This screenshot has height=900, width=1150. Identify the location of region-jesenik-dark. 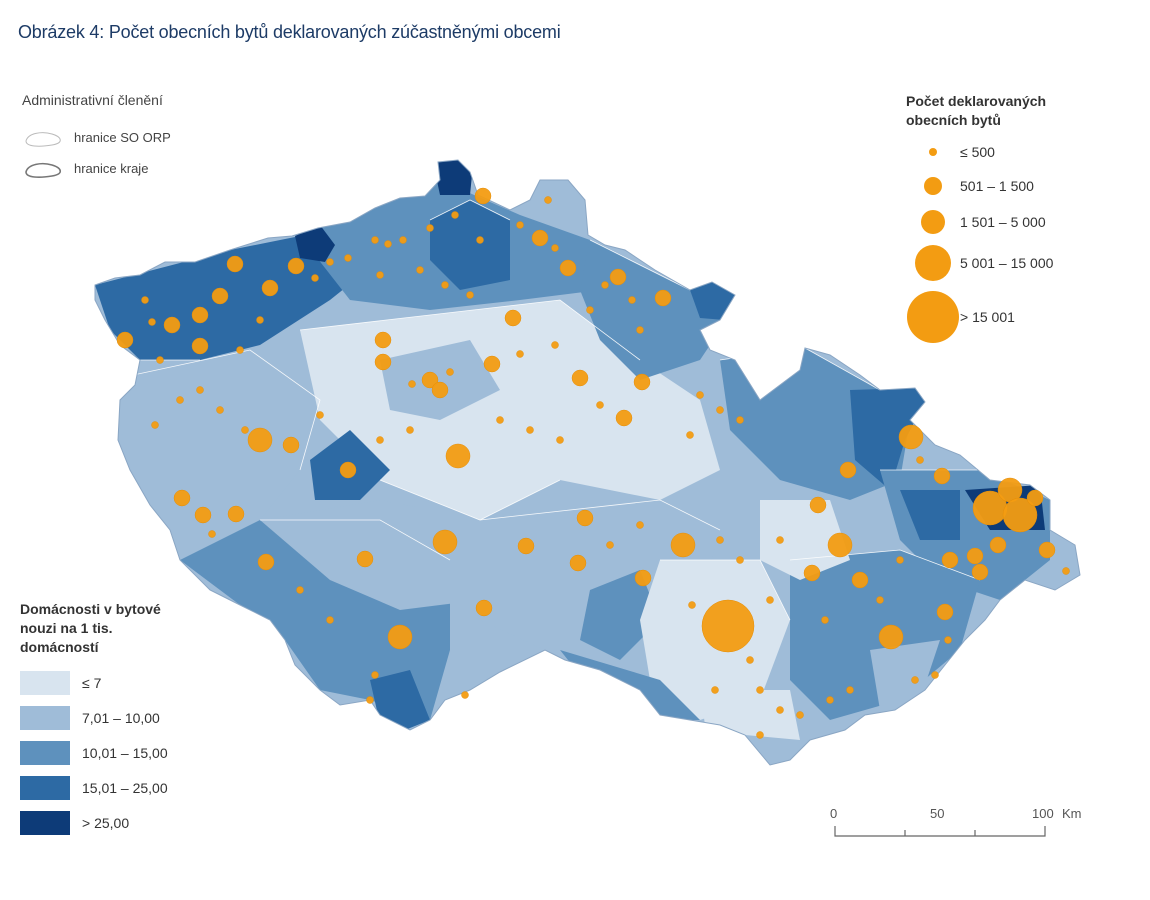
(887, 439).